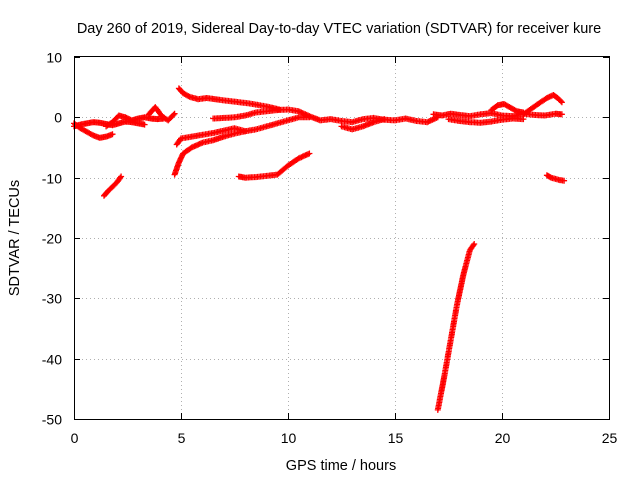 This screenshot has width=640, height=480. Describe the element at coordinates (52, 420) in the screenshot. I see `y-tick-label: -50` at that location.